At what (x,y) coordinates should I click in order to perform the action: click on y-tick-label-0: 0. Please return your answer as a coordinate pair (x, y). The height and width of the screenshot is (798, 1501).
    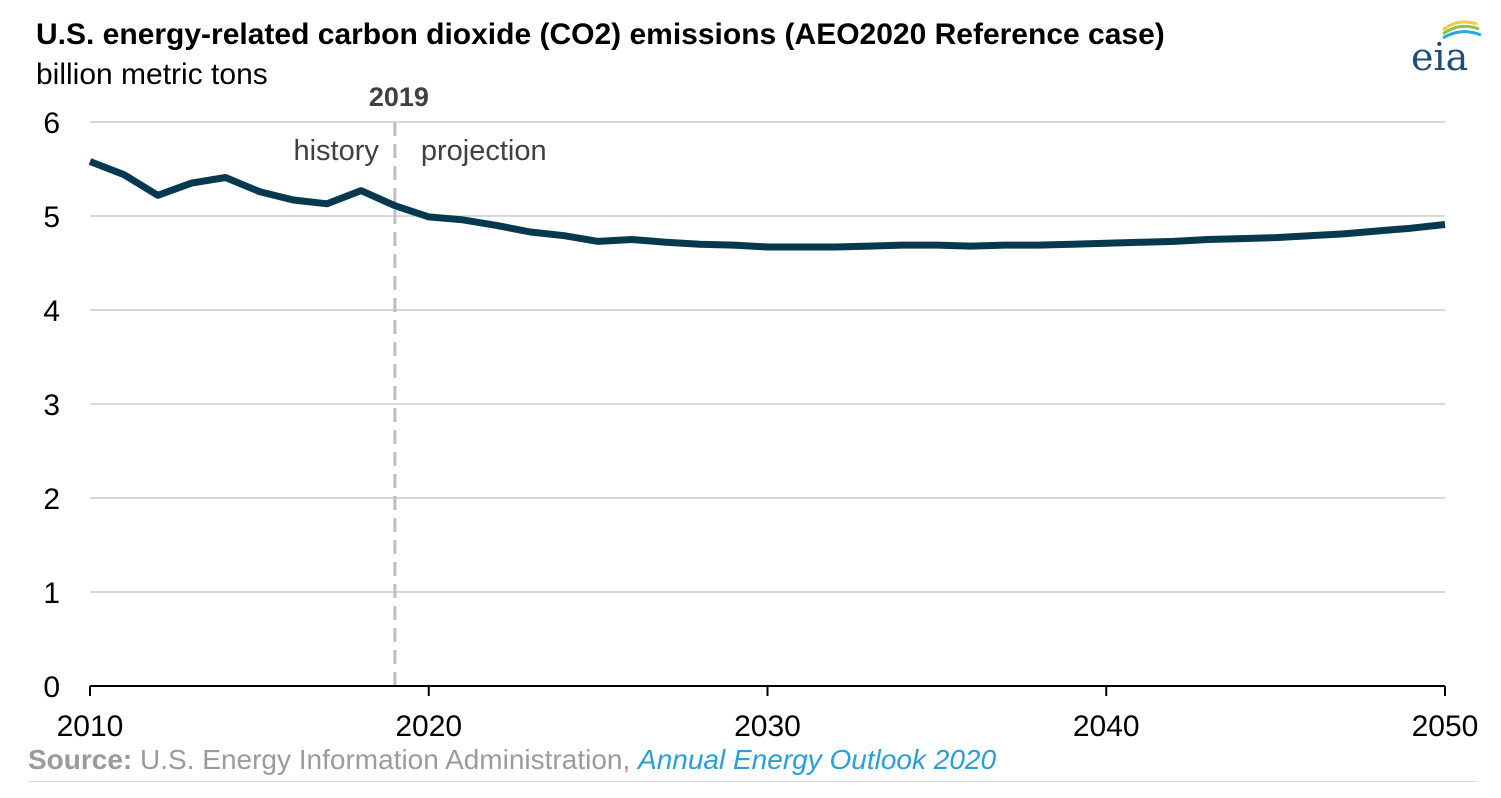
    Looking at the image, I should click on (51, 687).